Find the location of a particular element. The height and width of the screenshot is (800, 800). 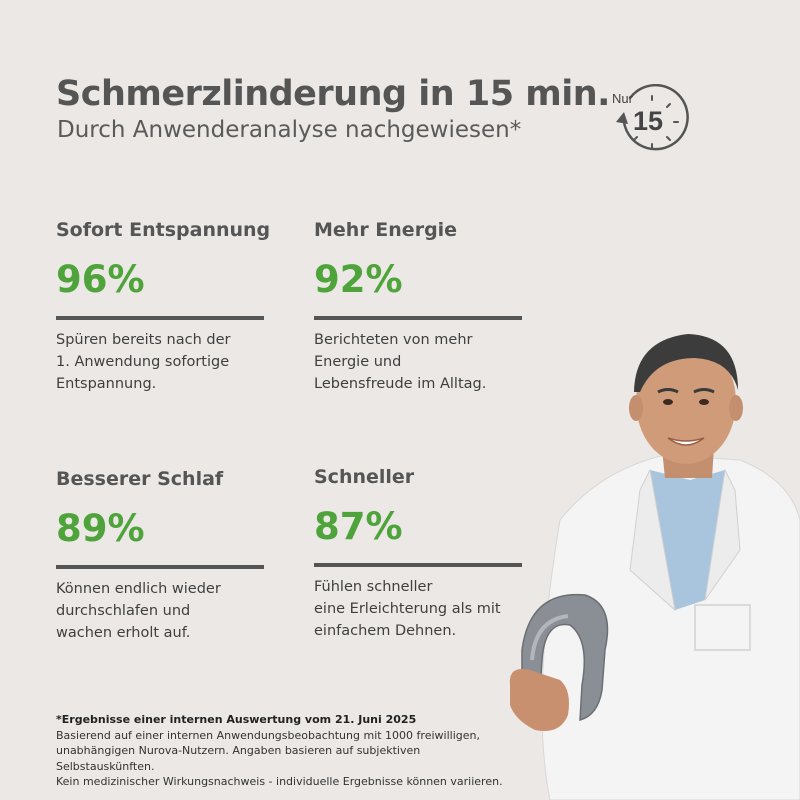

page-subtitle: Durch Anwenderanalyse nachgewiesen* is located at coordinates (289, 130).